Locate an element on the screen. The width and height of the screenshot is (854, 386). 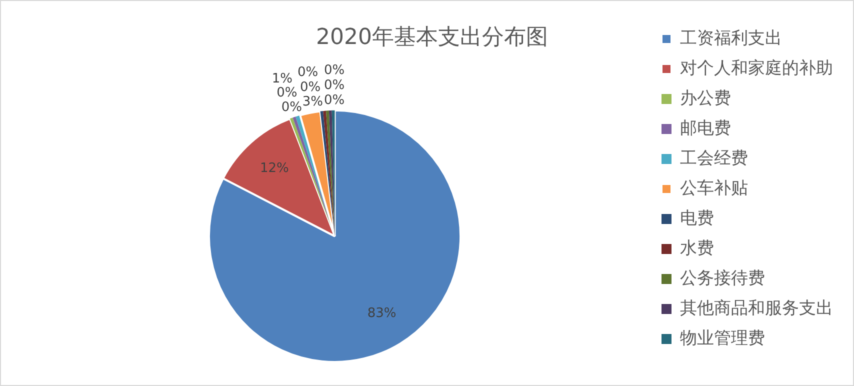
data-label: 3% is located at coordinates (313, 102).